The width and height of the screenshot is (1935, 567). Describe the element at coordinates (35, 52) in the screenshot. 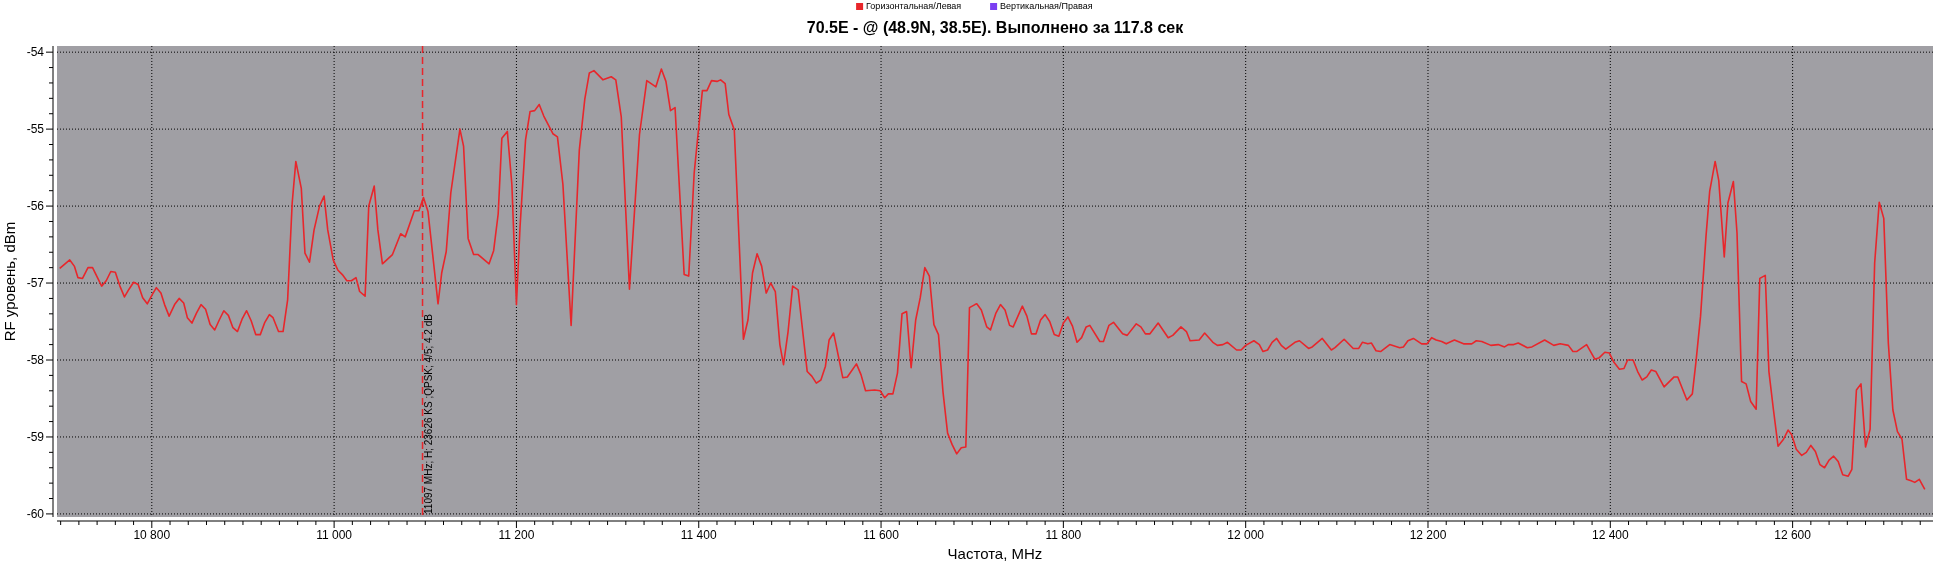

I see `y-tick-label: -54` at that location.